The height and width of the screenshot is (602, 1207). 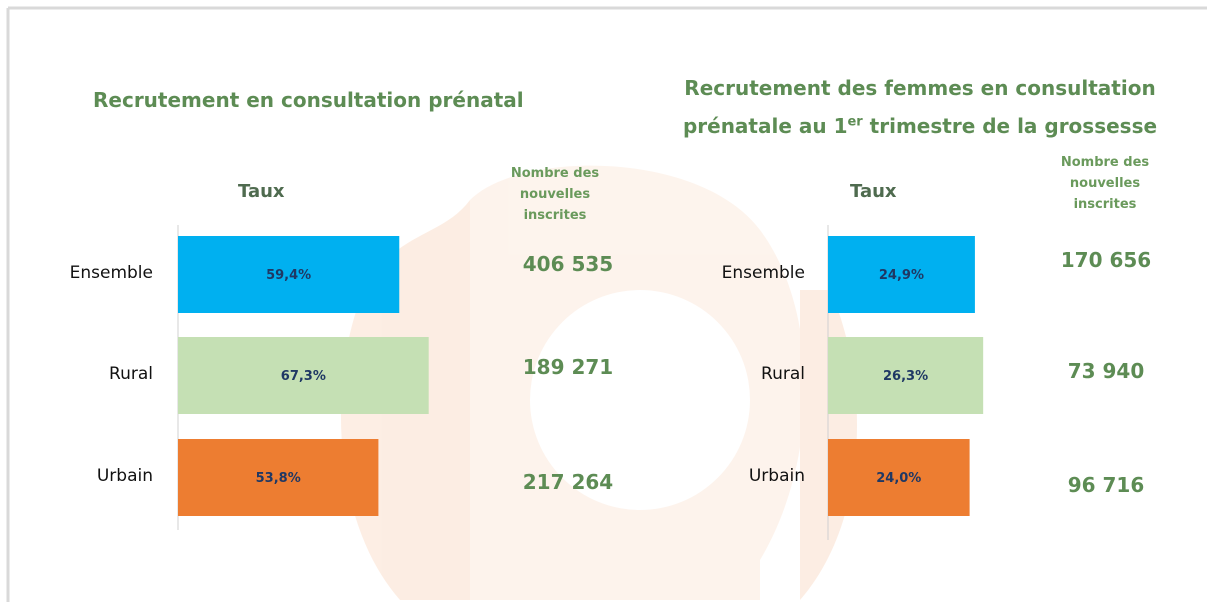 I want to click on value-label: 59,4%, so click(x=288, y=275).